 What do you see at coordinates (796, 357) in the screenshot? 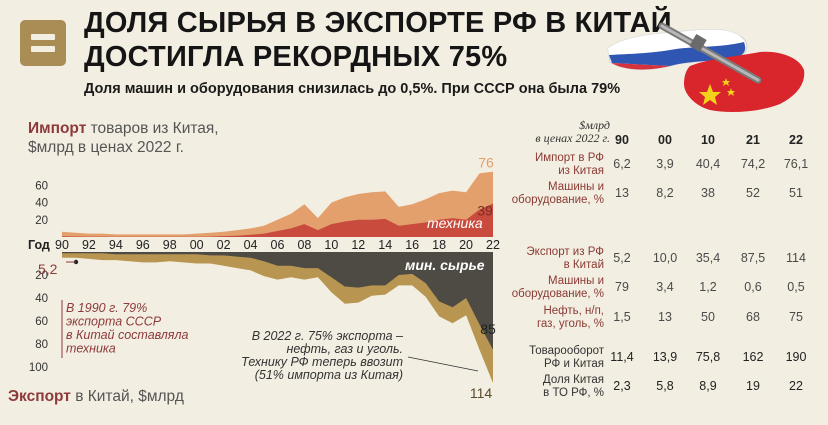
I see `table-cell: 190` at bounding box center [796, 357].